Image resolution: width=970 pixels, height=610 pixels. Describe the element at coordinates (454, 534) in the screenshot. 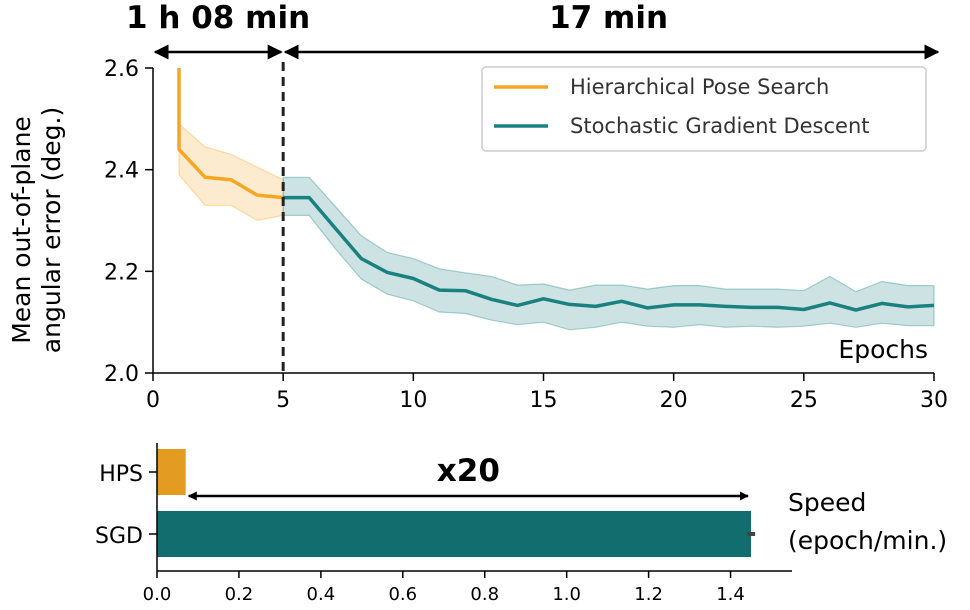

I see `bar-sgd` at that location.